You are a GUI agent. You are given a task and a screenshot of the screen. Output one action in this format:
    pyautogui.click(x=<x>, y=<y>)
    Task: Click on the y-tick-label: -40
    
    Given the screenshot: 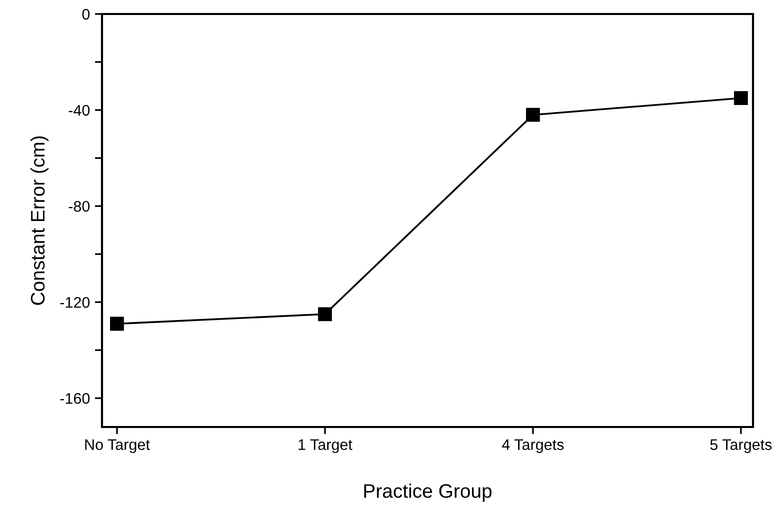 What is the action you would take?
    pyautogui.click(x=79, y=110)
    